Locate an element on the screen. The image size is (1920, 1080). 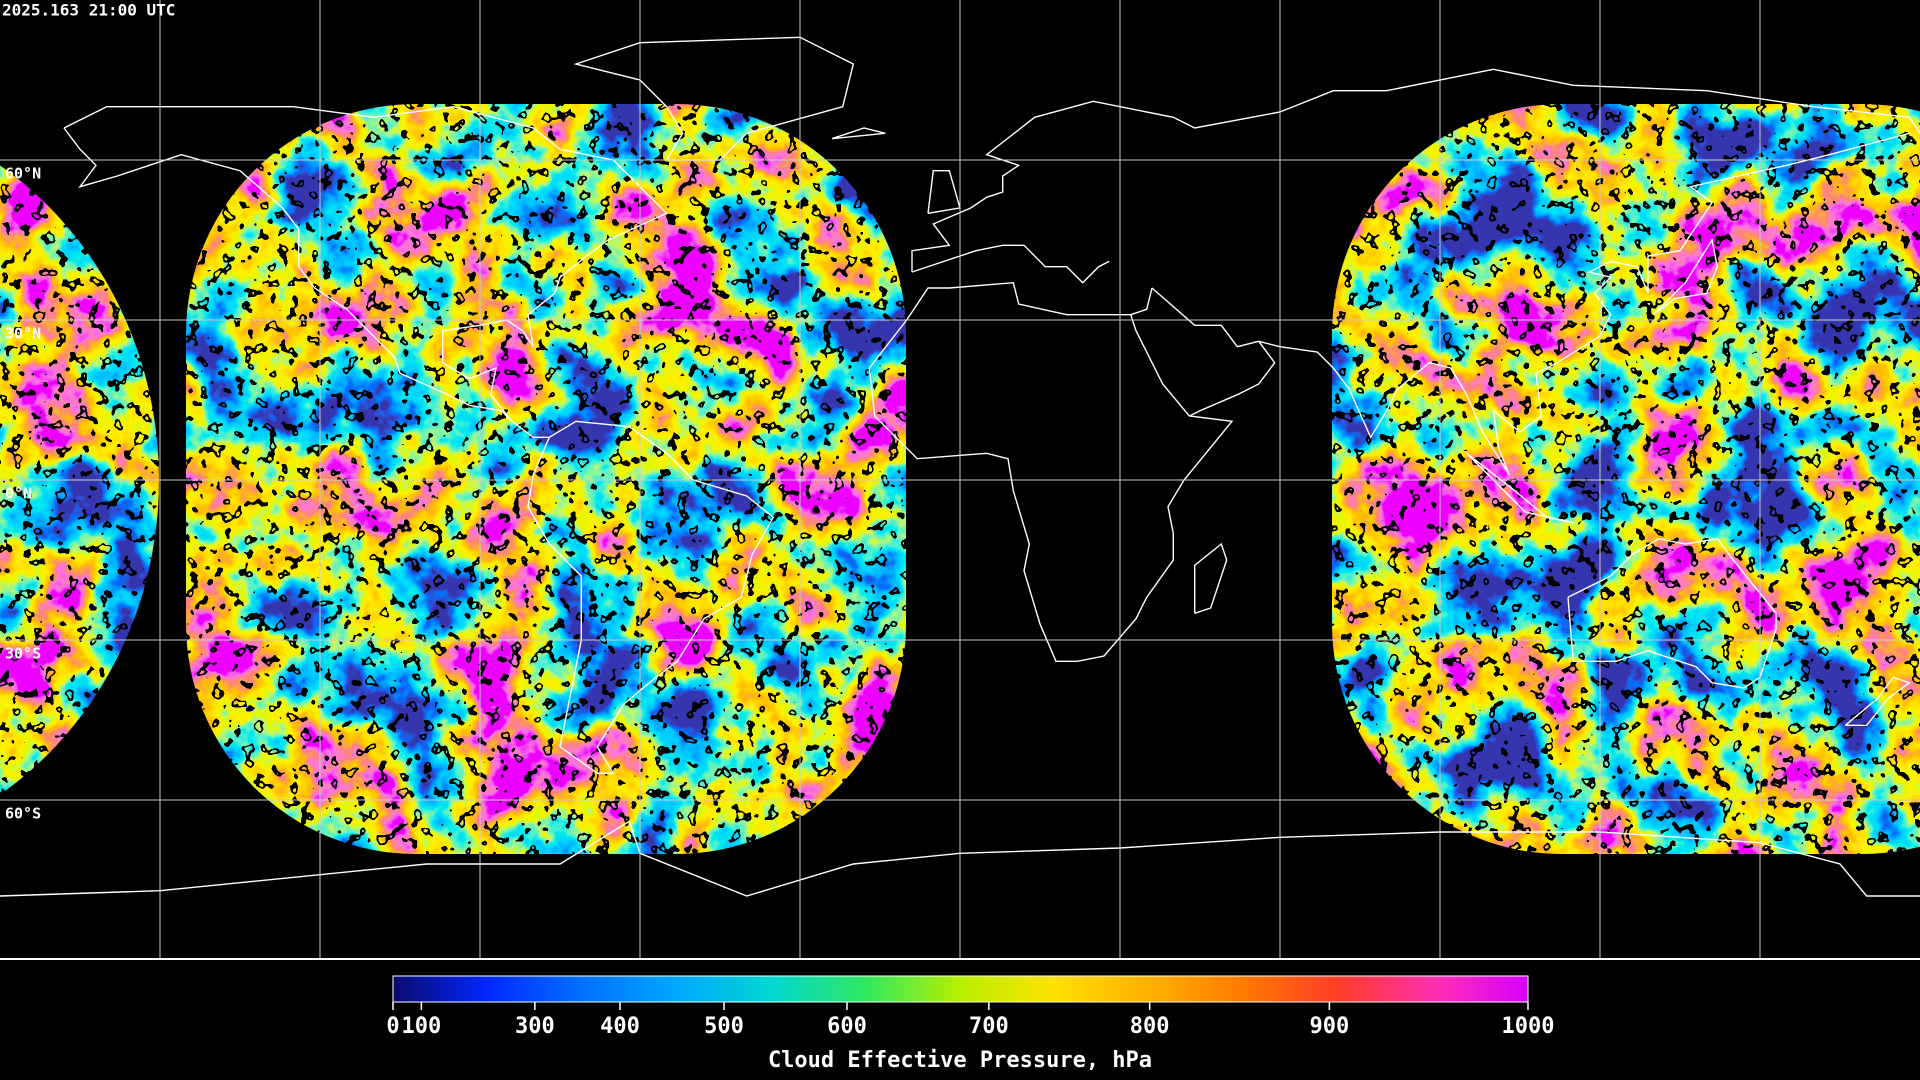
colorbar-tick-label: 600 is located at coordinates (847, 1026).